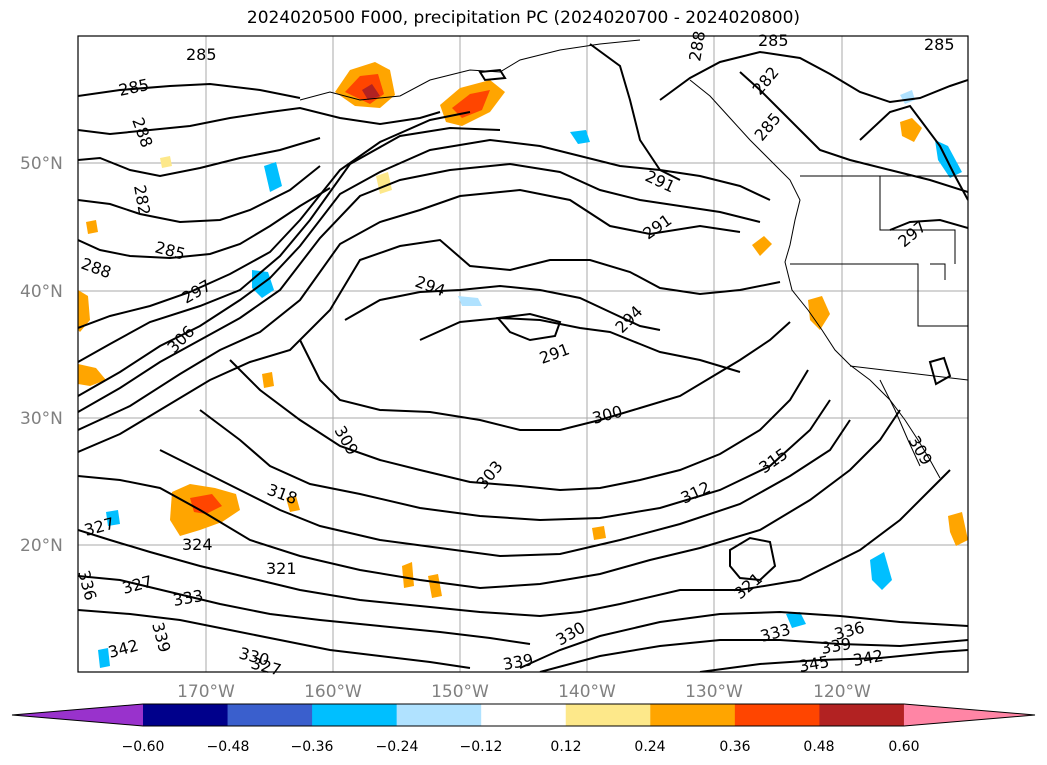  I want to click on colorbar-extend-max, so click(969, 715).